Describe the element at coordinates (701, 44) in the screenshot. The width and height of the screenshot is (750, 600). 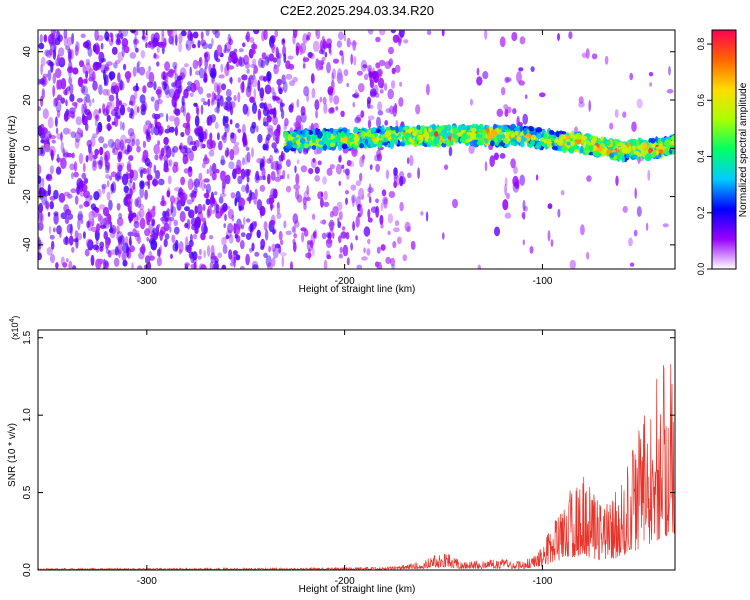
I see `colorbar-tick-label: 0.8` at that location.